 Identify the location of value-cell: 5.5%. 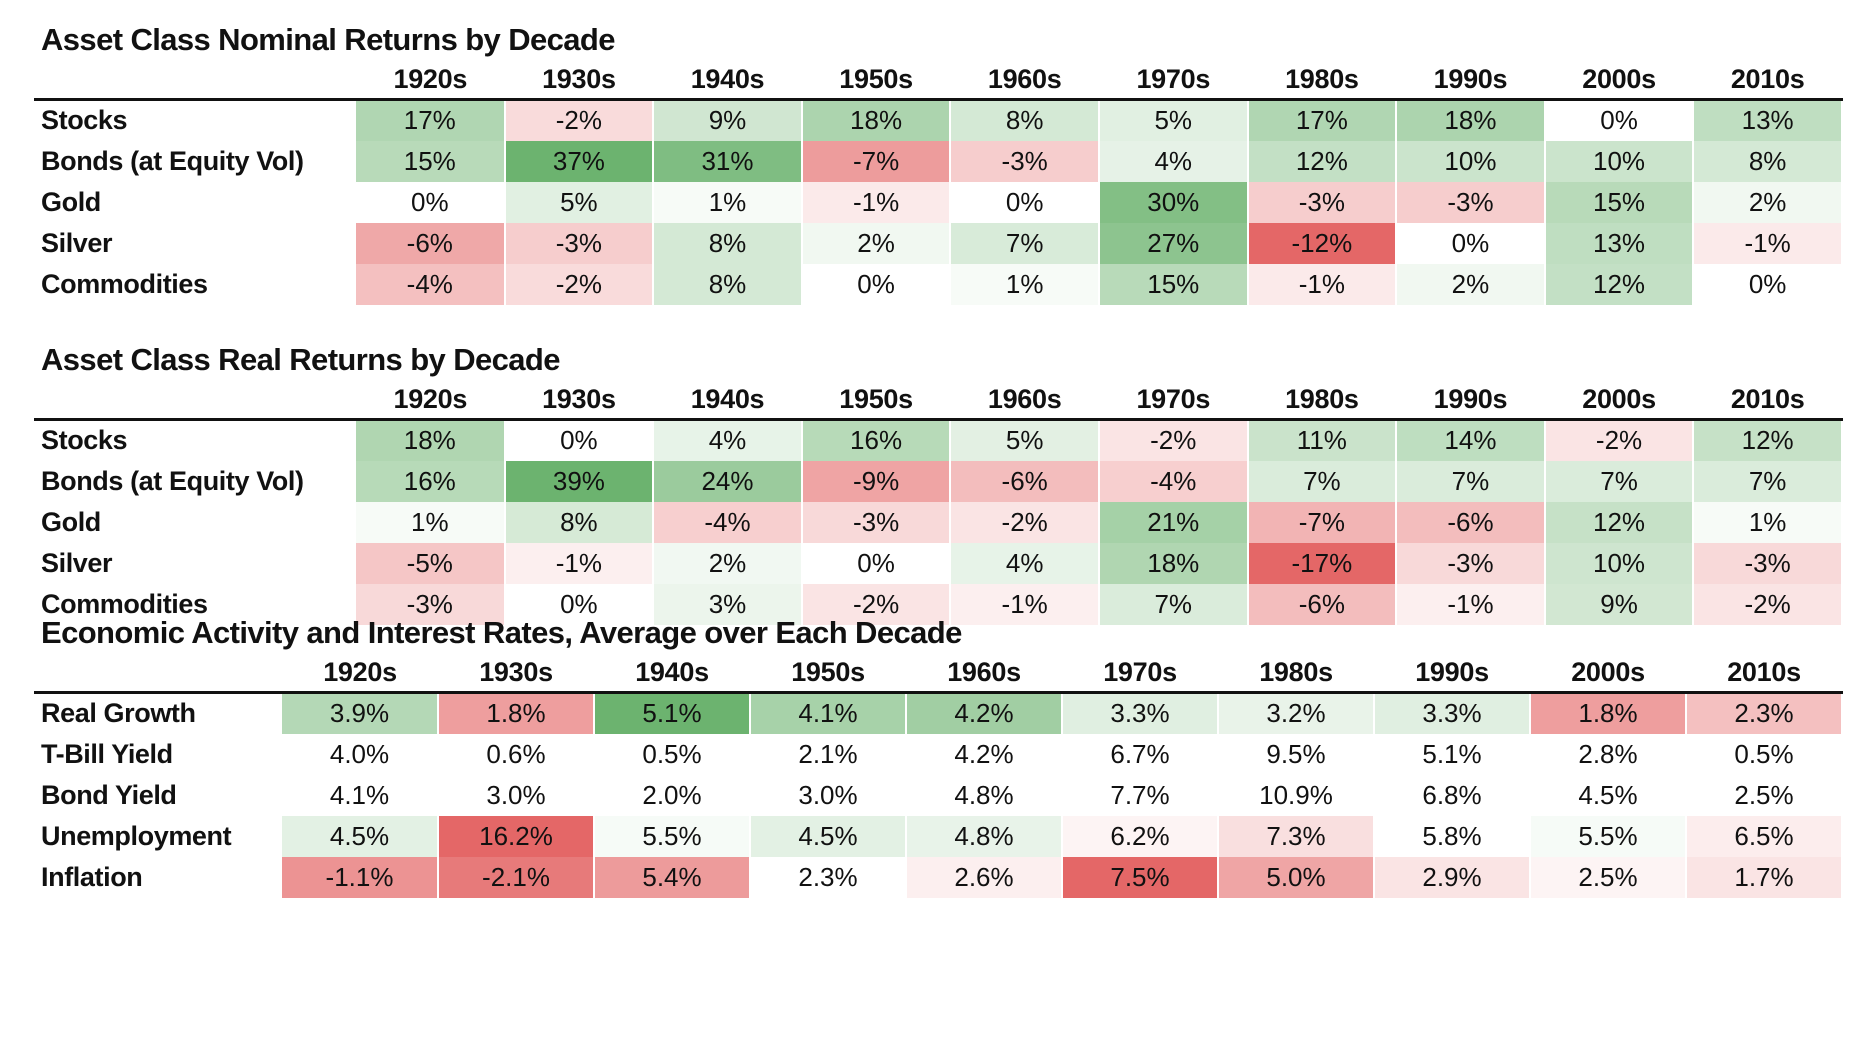
(672, 836).